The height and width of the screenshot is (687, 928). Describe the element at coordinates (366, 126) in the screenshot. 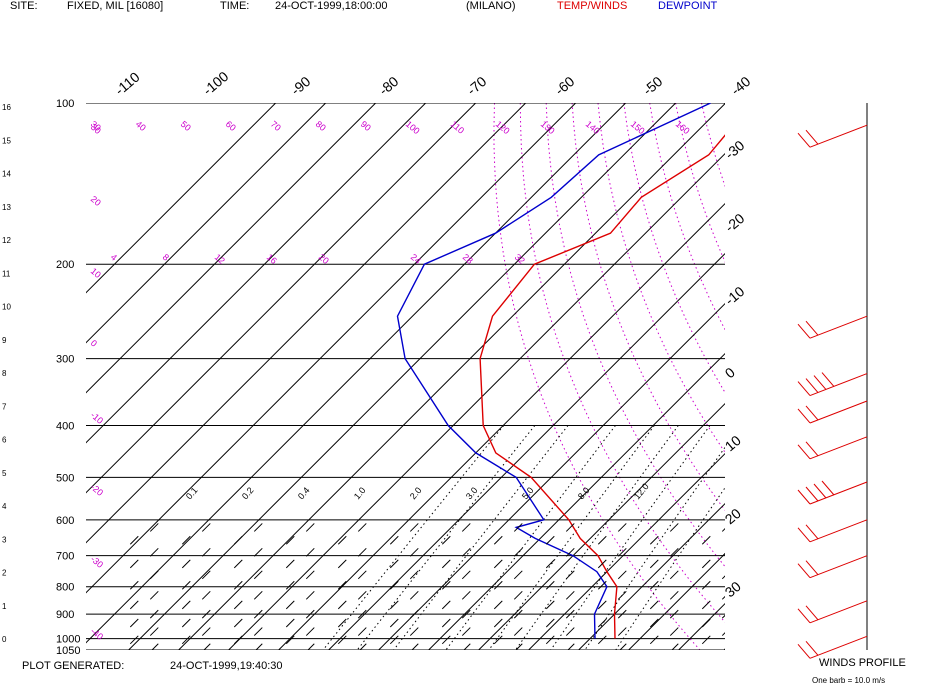

I see `adiabat-label: 90` at that location.